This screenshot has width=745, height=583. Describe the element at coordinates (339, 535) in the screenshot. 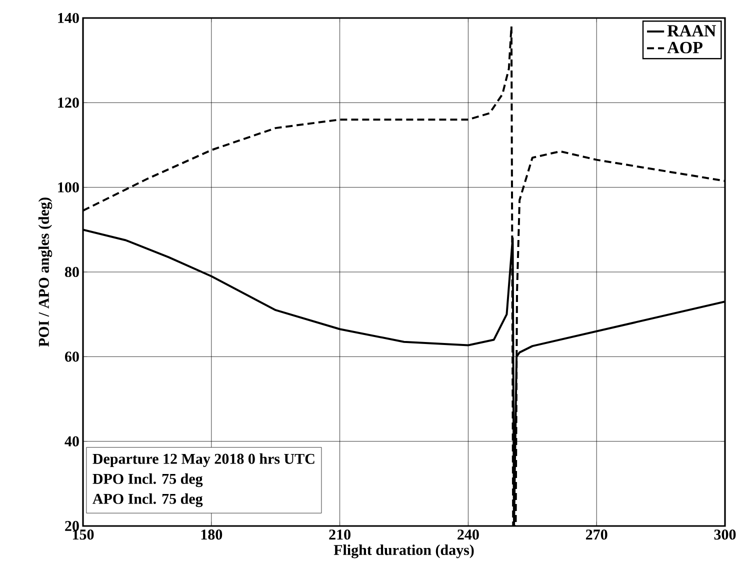

I see `x-tick-label: 210` at that location.